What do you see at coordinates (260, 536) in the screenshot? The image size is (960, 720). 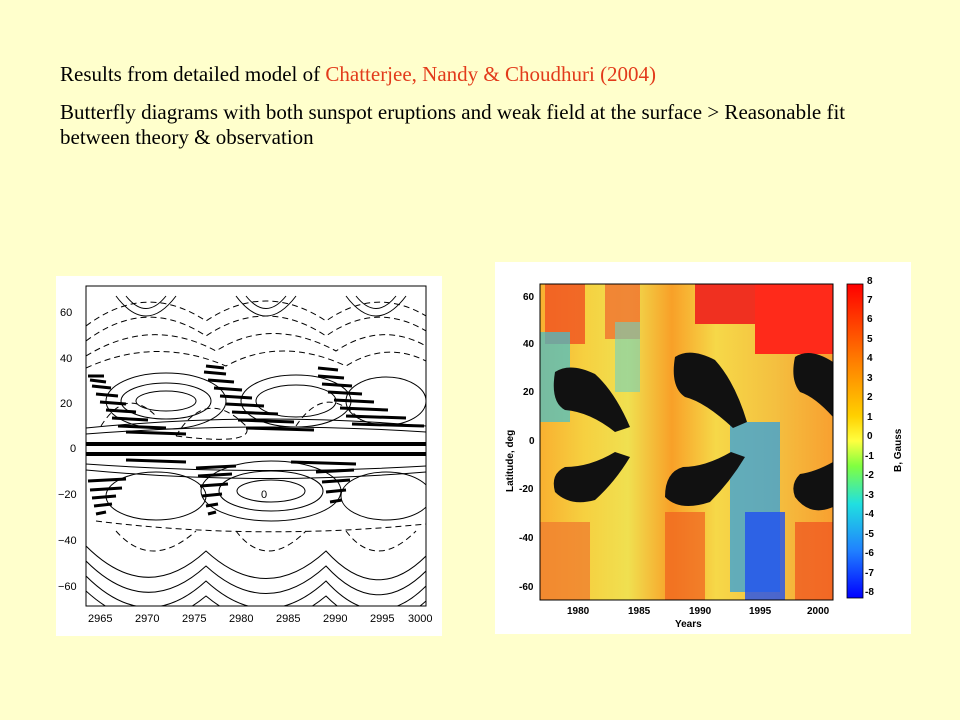 I see `dashed-contours-bottom` at bounding box center [260, 536].